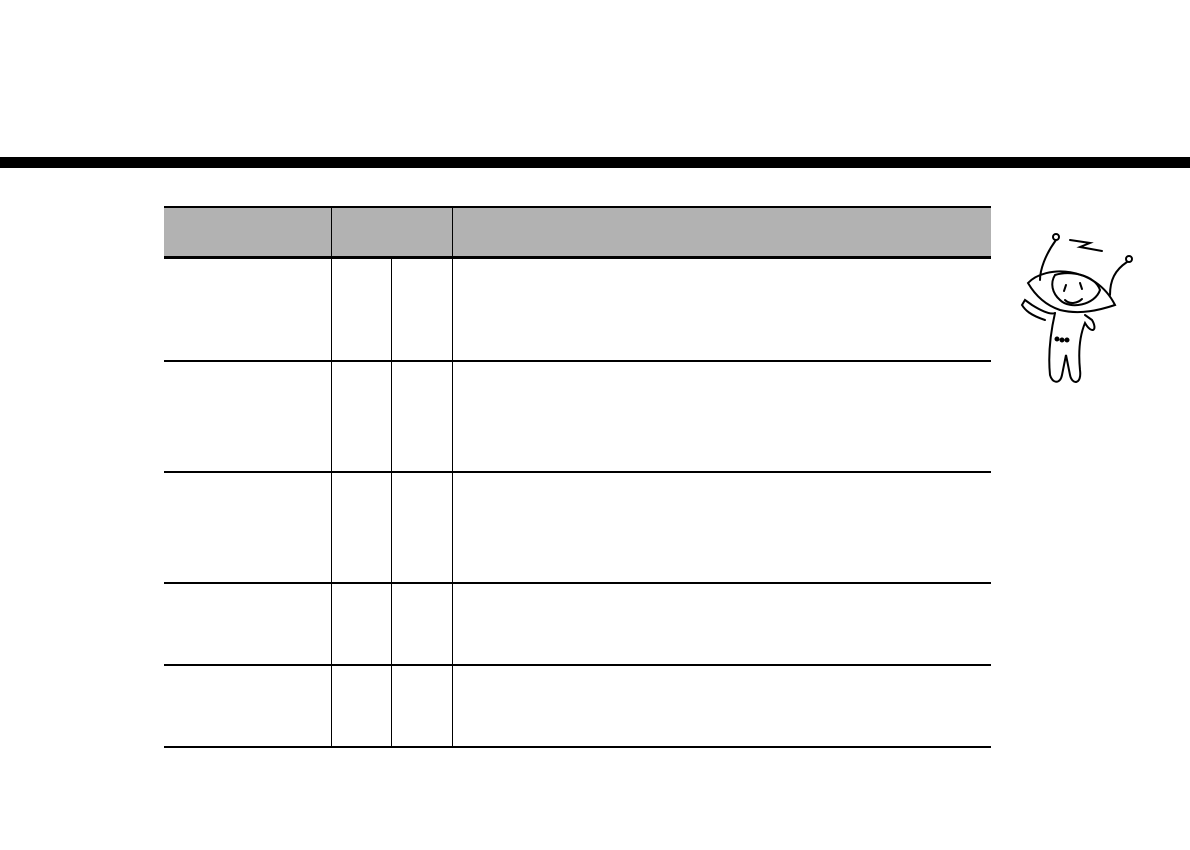  I want to click on table-header, so click(577, 232).